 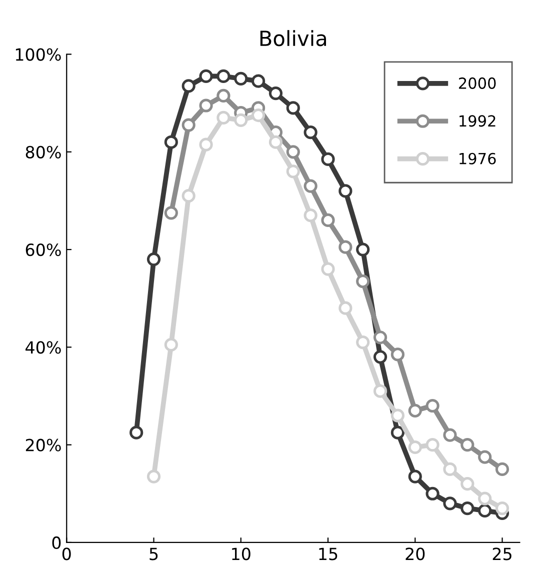 I want to click on x-tick-label: 5, so click(x=154, y=554).